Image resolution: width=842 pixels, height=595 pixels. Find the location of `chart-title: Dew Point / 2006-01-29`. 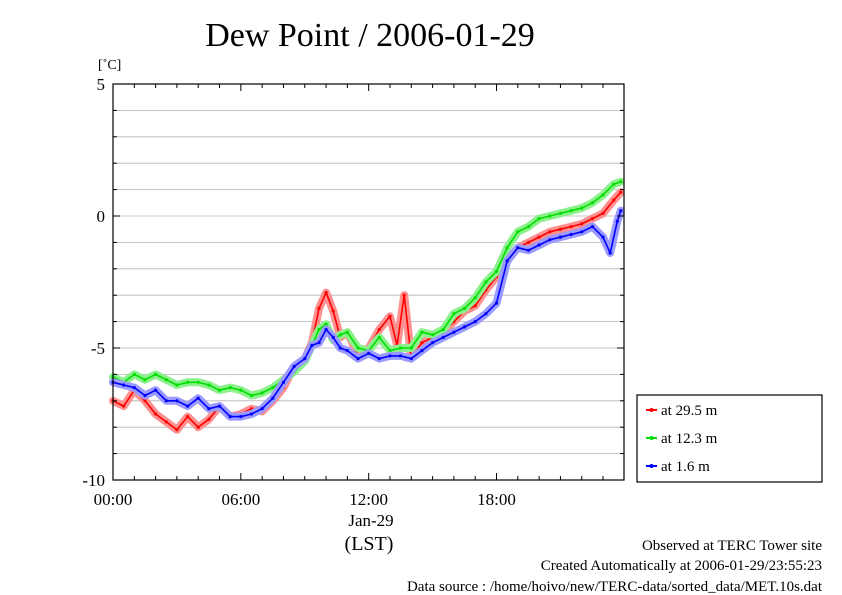

chart-title: Dew Point / 2006-01-29 is located at coordinates (370, 35).